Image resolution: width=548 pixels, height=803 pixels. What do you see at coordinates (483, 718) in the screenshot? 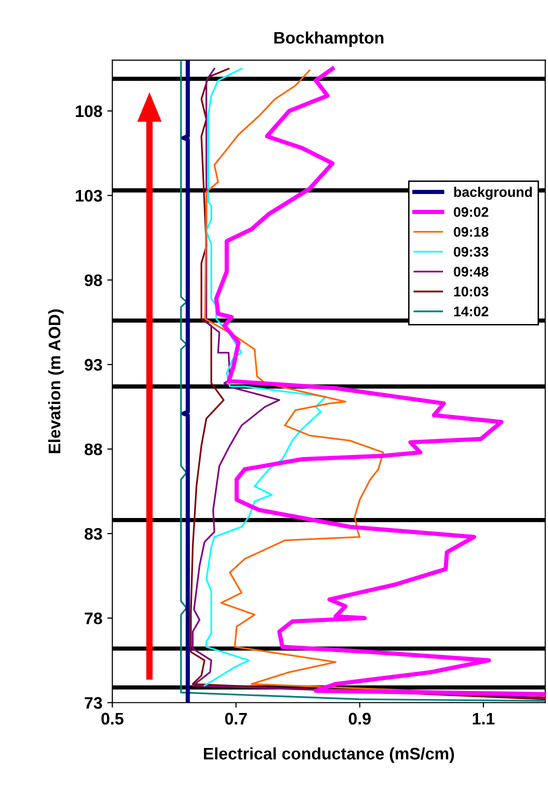
I see `x-tick-label: 1.1` at bounding box center [483, 718].